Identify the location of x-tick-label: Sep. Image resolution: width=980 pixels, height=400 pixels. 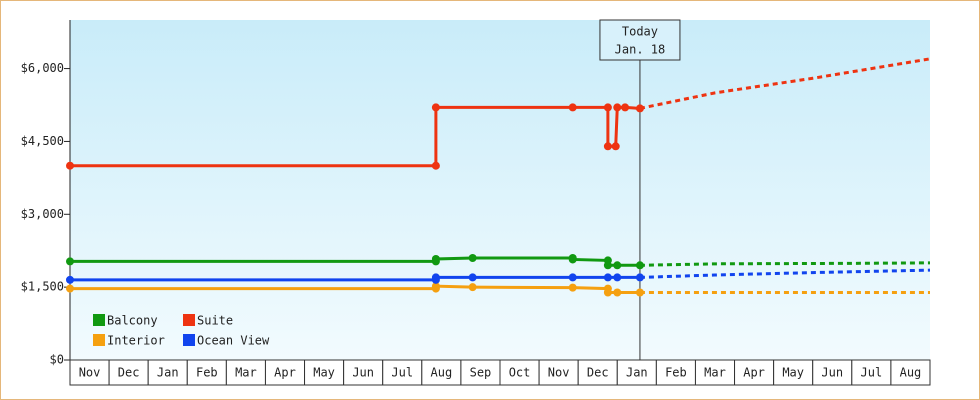
(481, 373).